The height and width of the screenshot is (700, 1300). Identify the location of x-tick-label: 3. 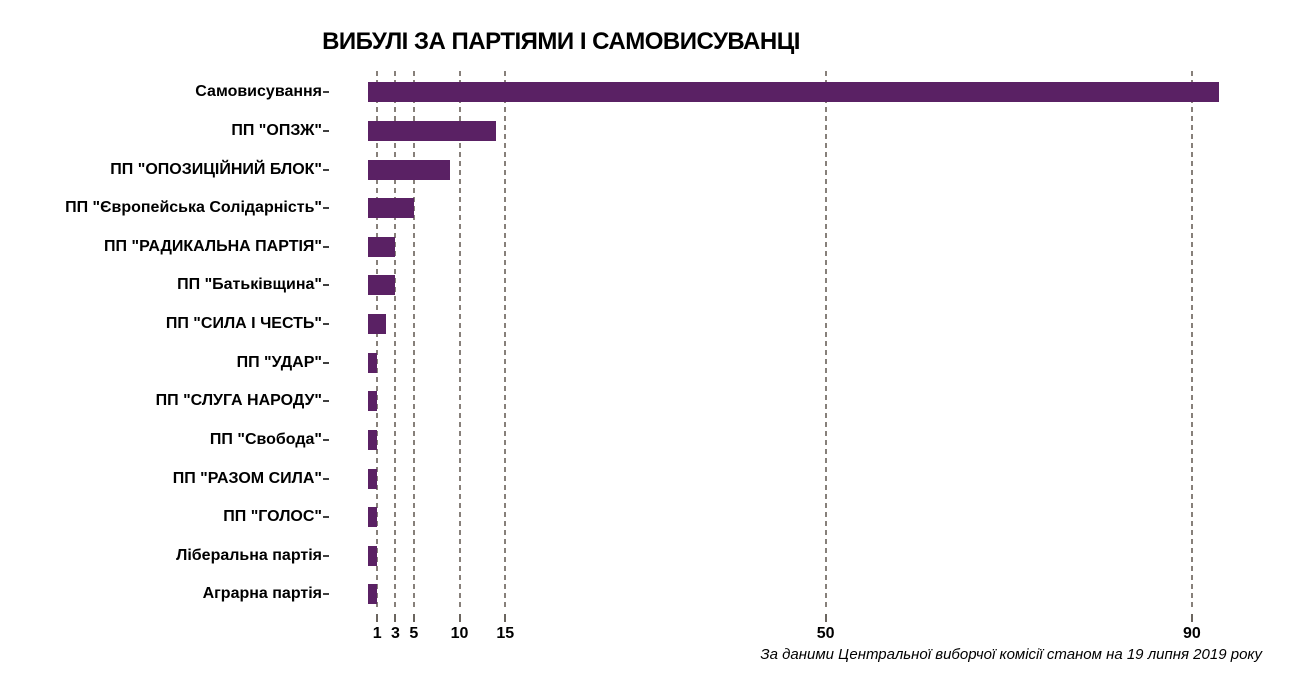
(395, 633).